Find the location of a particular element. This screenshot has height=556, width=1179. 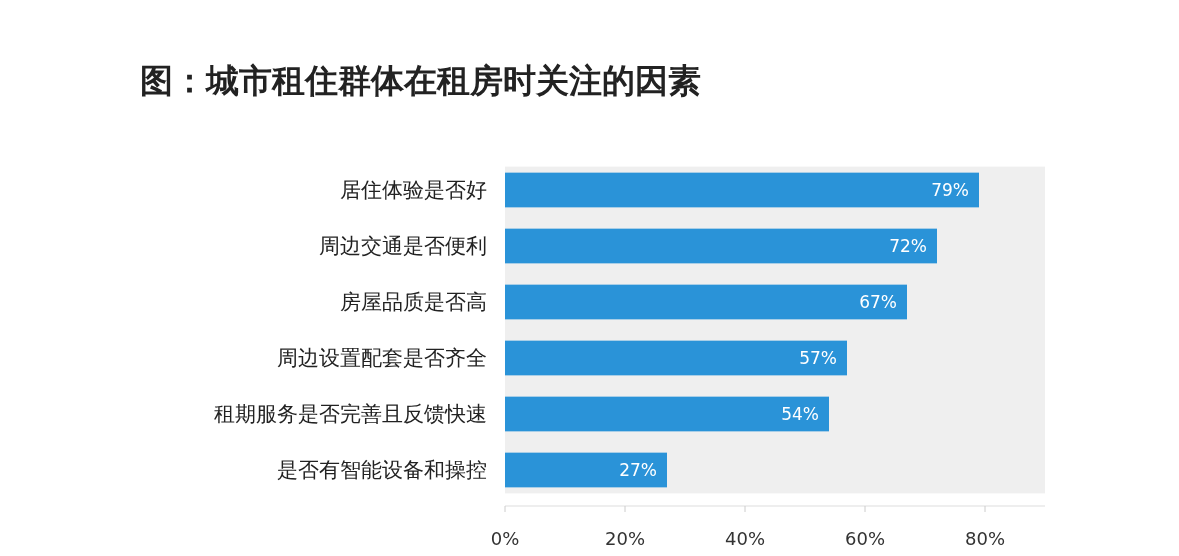

x-tick-label: 40% is located at coordinates (745, 538).